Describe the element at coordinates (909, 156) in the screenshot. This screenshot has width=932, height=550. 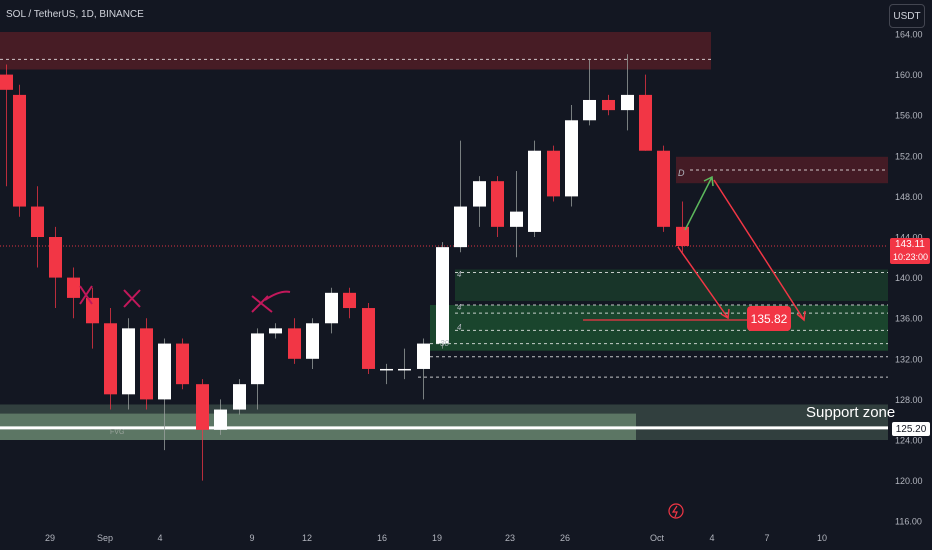
I see `price-tick-label: 152.00` at that location.